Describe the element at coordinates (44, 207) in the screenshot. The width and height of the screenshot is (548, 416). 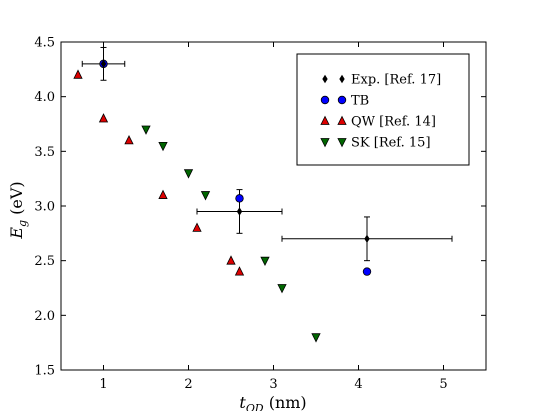
I see `y-tick-label: 3.0` at that location.